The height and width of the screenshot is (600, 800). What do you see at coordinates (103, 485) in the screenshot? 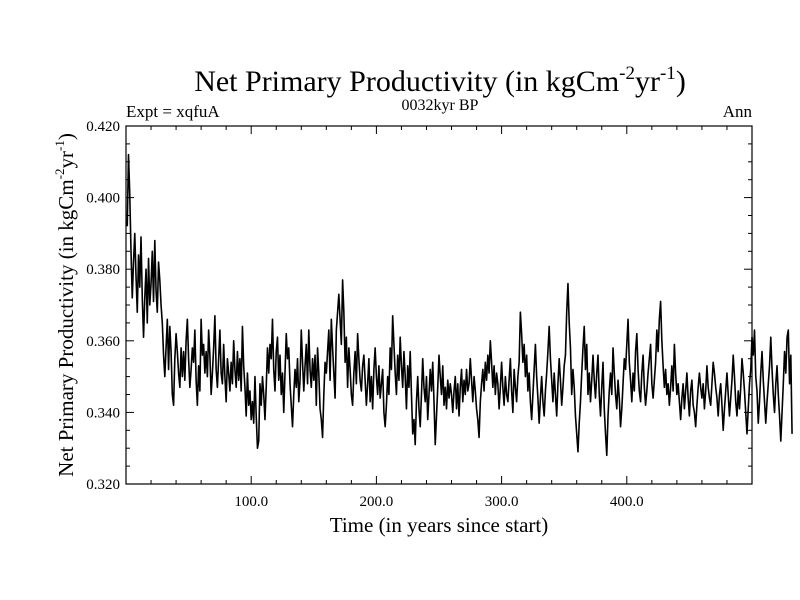
I see `y-tick-label: 0.320` at bounding box center [103, 485].